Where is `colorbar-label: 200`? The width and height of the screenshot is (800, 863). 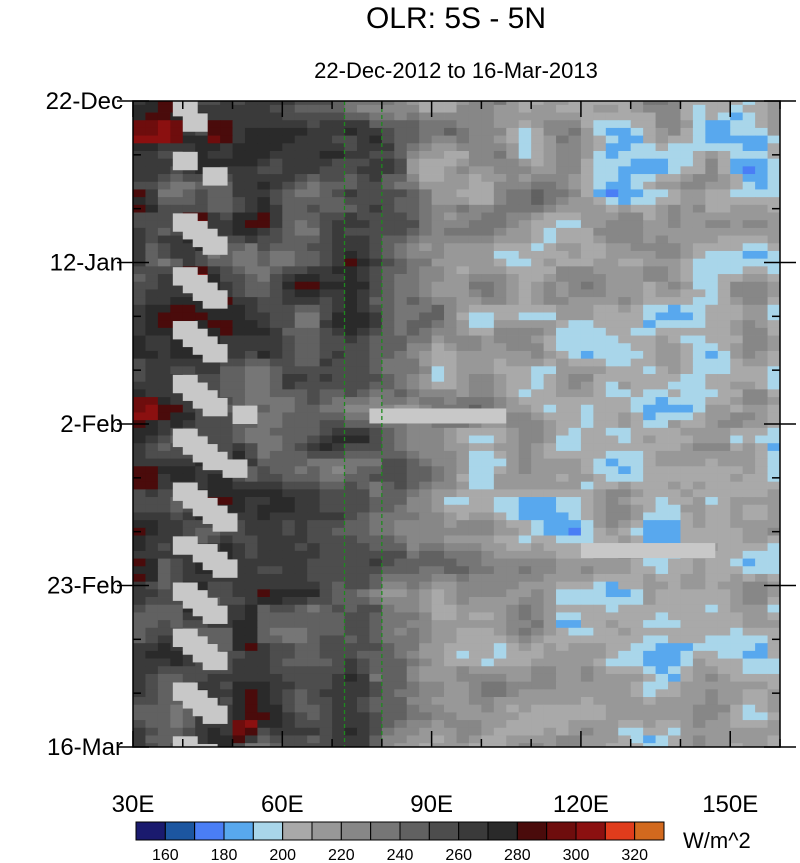
colorbar-label: 200 is located at coordinates (282, 855).